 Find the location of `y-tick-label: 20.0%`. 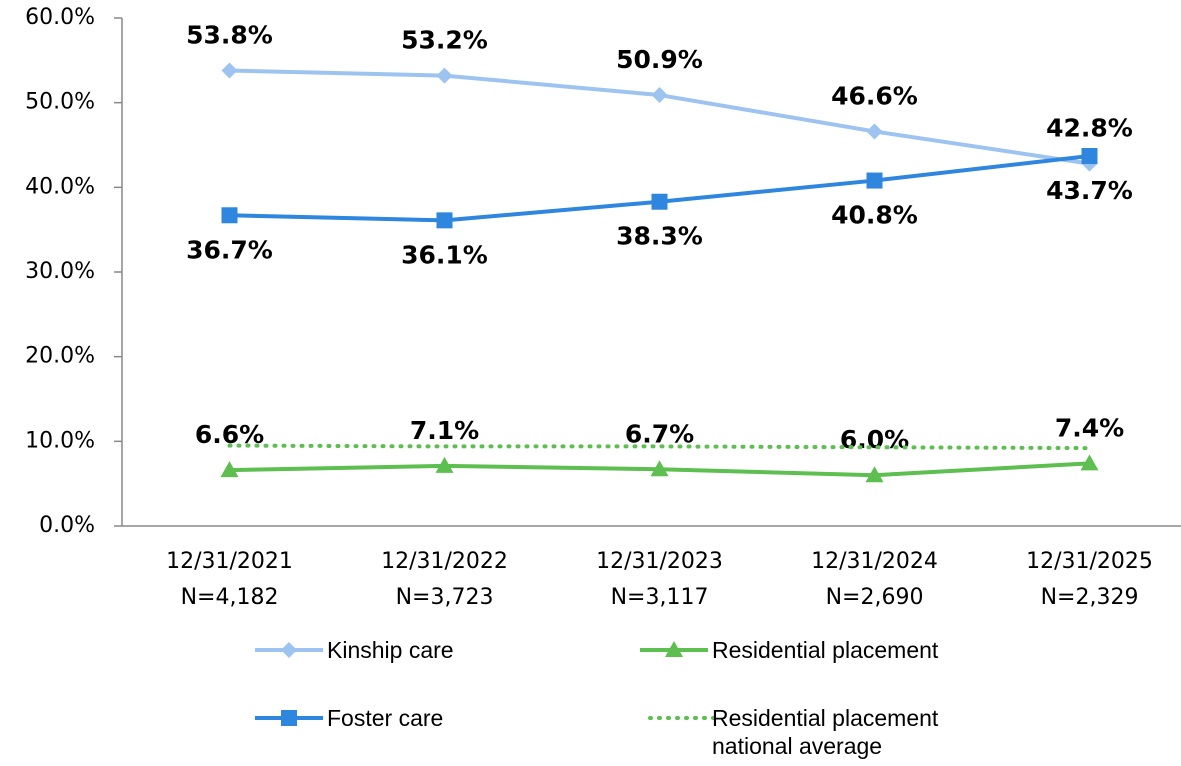

y-tick-label: 20.0% is located at coordinates (60, 356).